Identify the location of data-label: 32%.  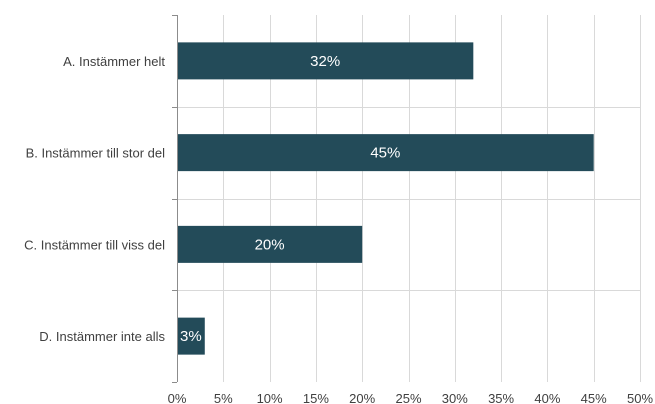
(325, 61).